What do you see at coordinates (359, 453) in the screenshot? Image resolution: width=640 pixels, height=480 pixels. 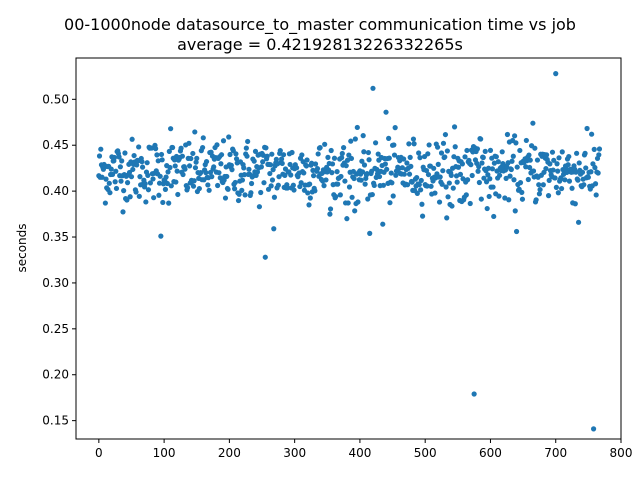 I see `x-tick-label: 400` at bounding box center [359, 453].